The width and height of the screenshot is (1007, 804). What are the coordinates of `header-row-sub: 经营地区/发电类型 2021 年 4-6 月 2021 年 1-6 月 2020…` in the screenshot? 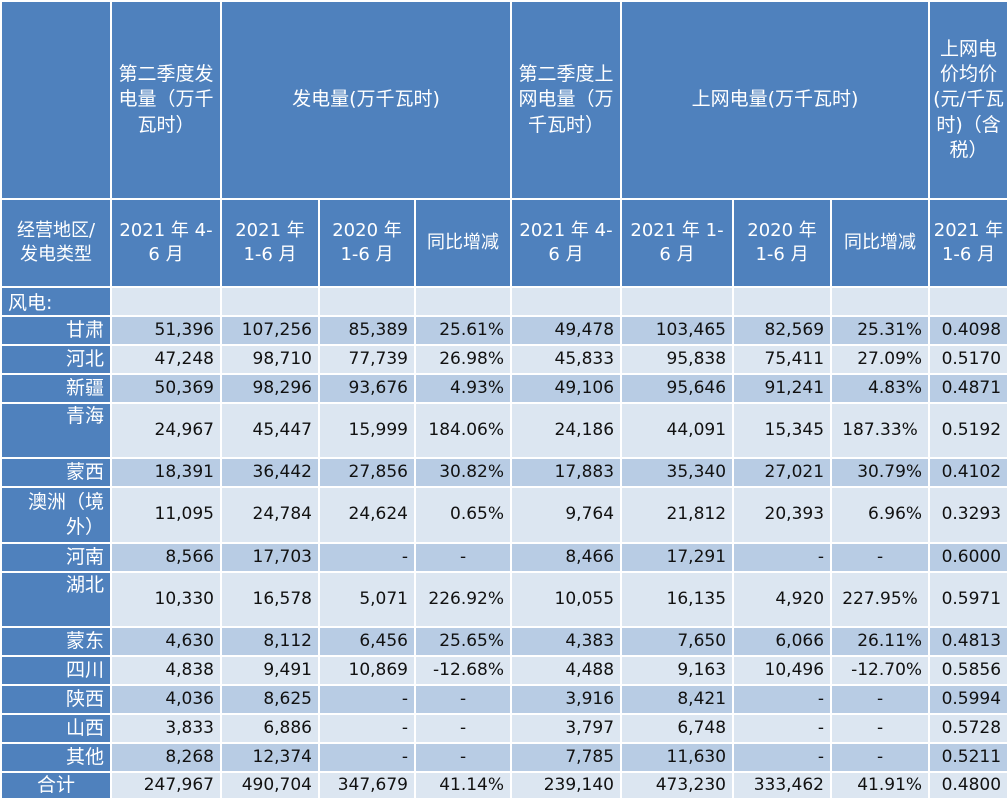 It's located at (503, 243).